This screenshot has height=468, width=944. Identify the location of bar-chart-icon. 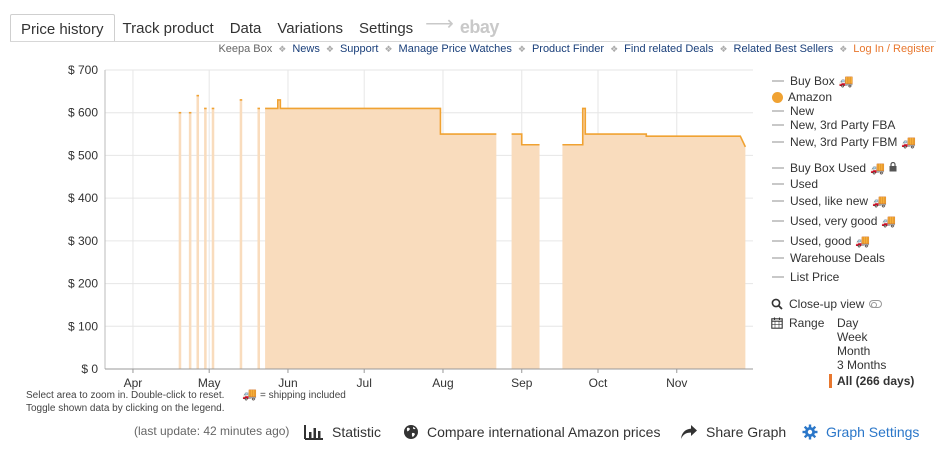
(314, 432).